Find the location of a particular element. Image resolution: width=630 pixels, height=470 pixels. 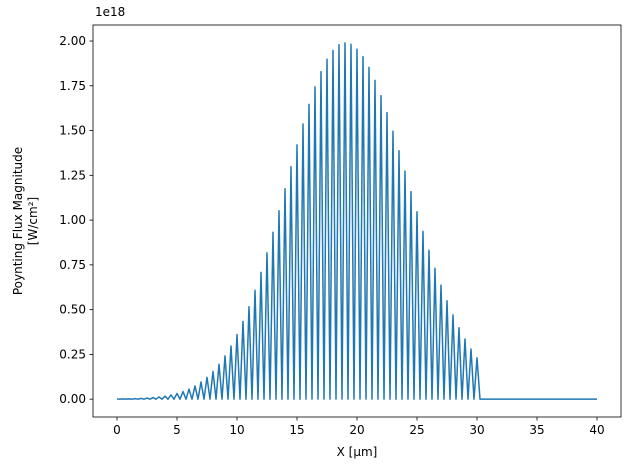

y-axis-label-line: [W/cm²] is located at coordinates (33, 221).